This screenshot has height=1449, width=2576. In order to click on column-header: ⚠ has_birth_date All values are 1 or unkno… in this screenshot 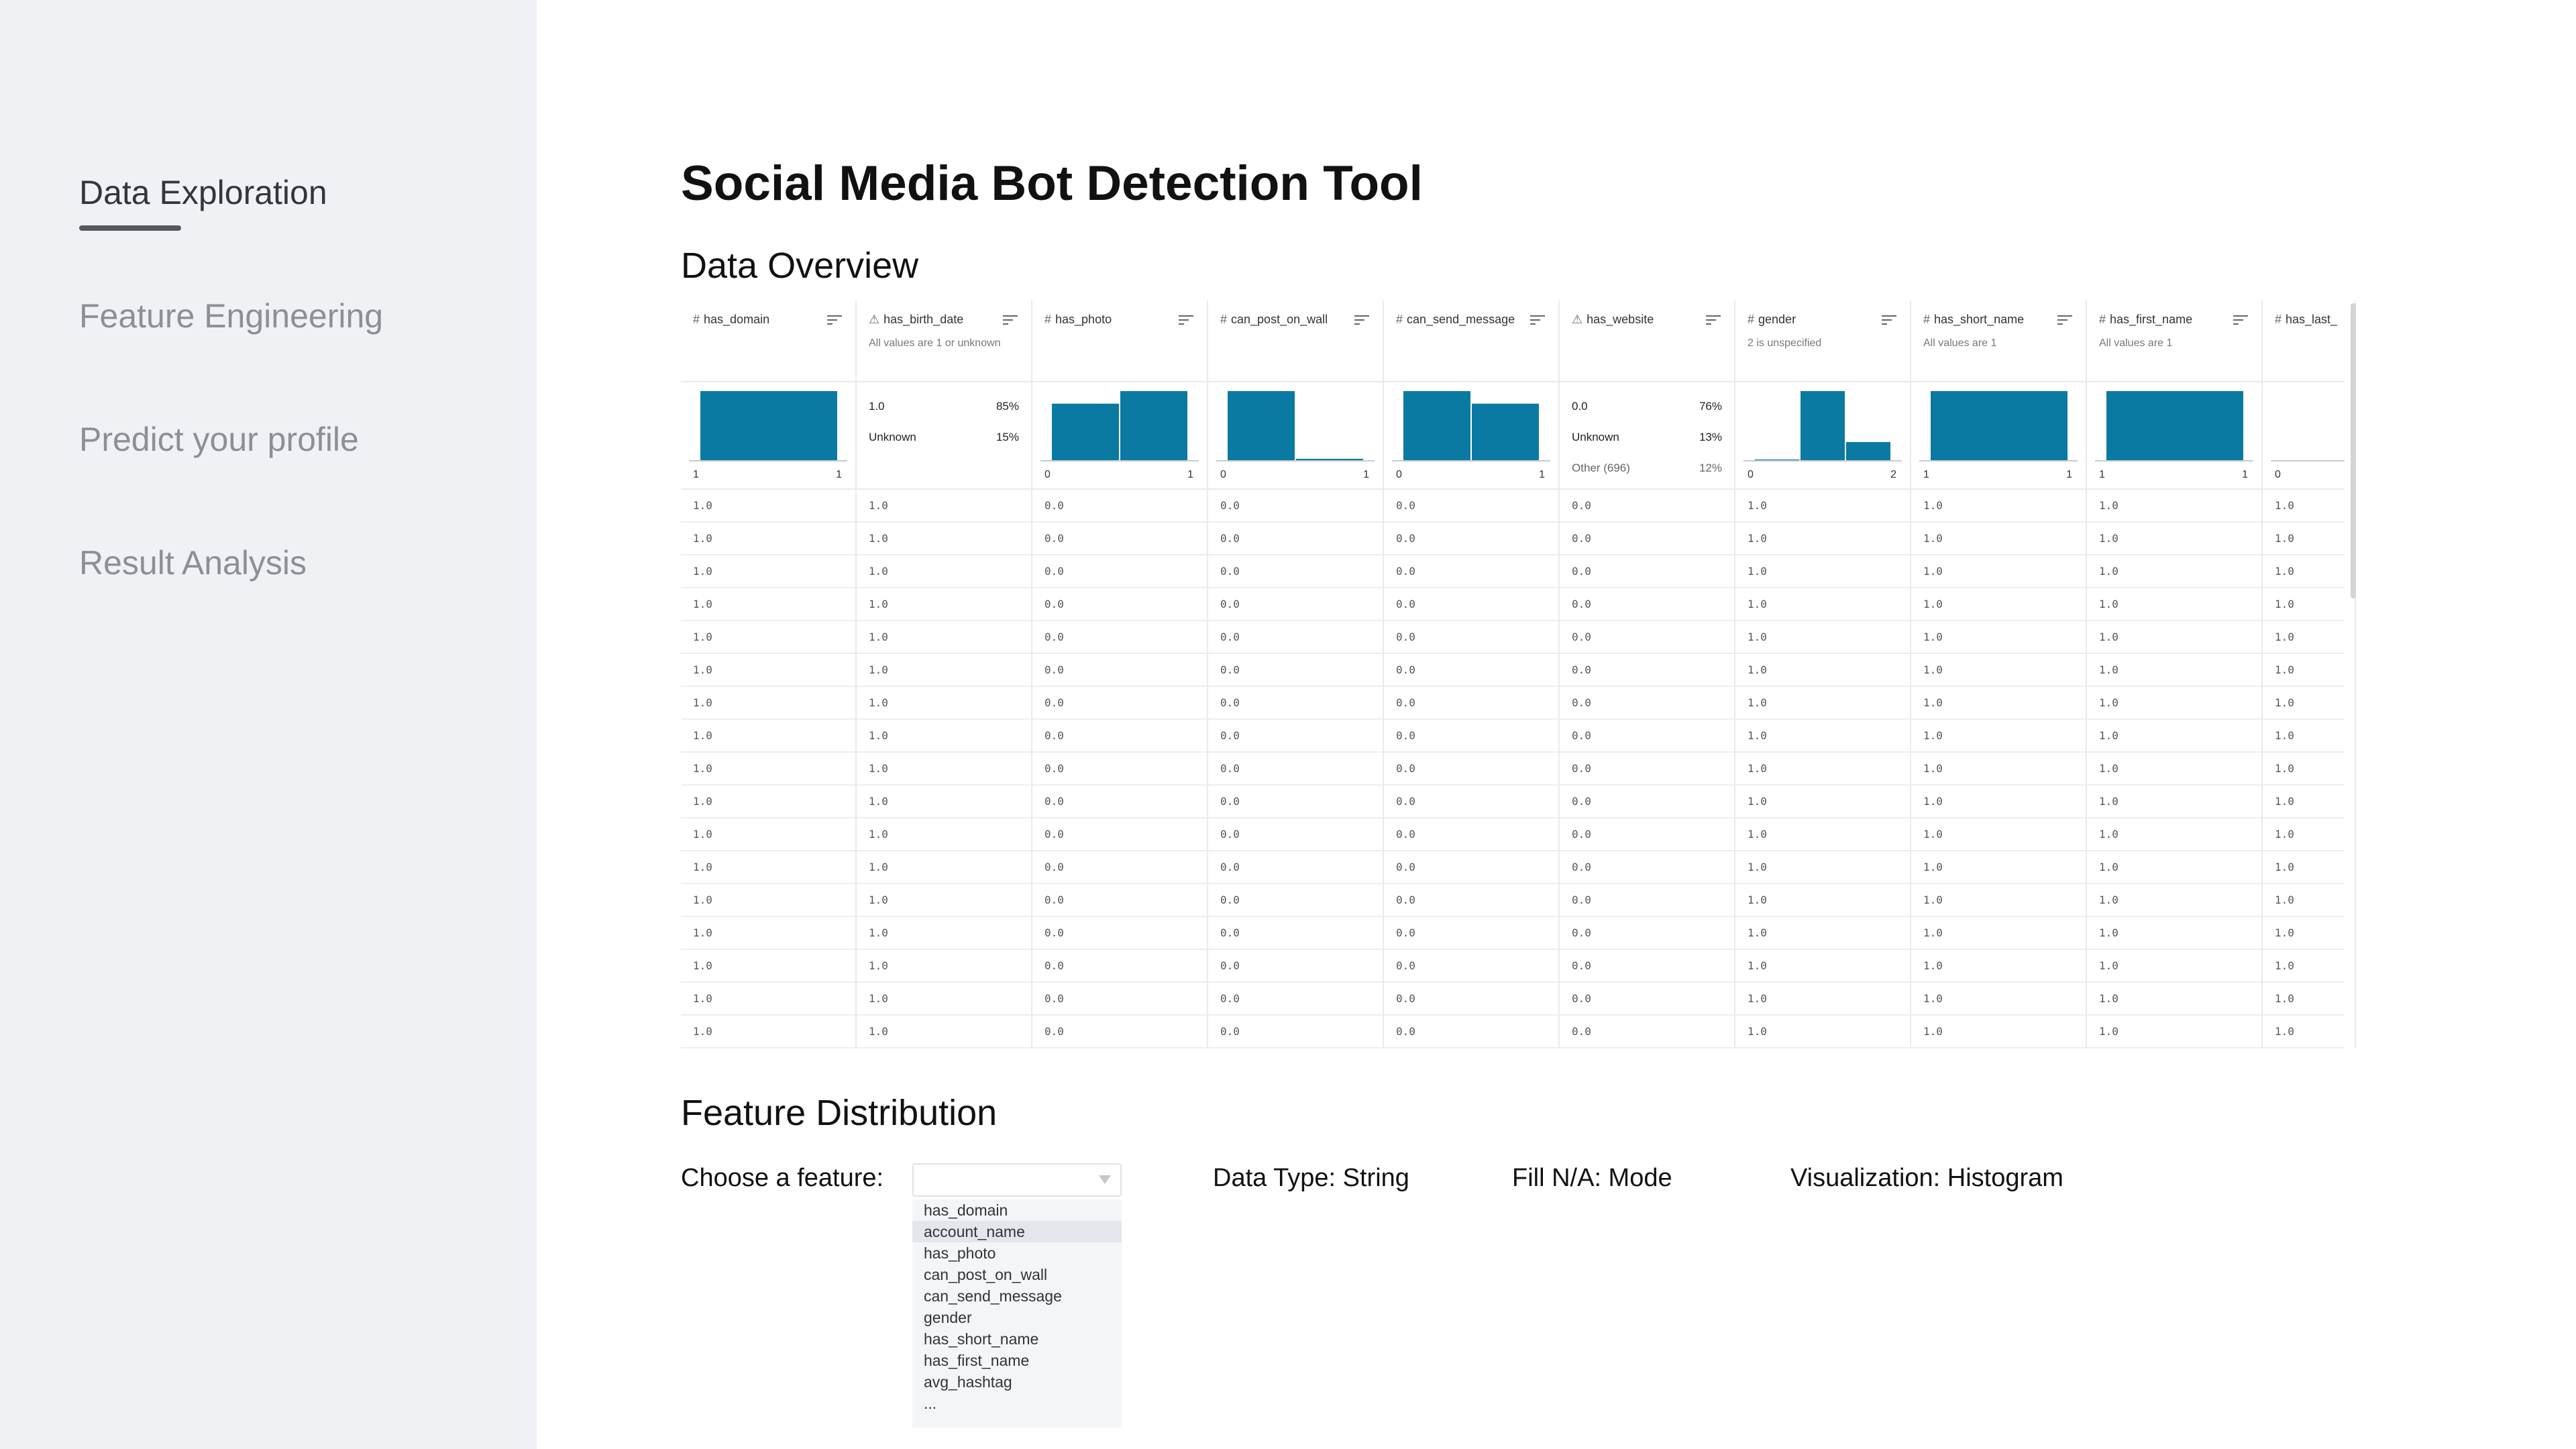, I will do `click(944, 341)`.